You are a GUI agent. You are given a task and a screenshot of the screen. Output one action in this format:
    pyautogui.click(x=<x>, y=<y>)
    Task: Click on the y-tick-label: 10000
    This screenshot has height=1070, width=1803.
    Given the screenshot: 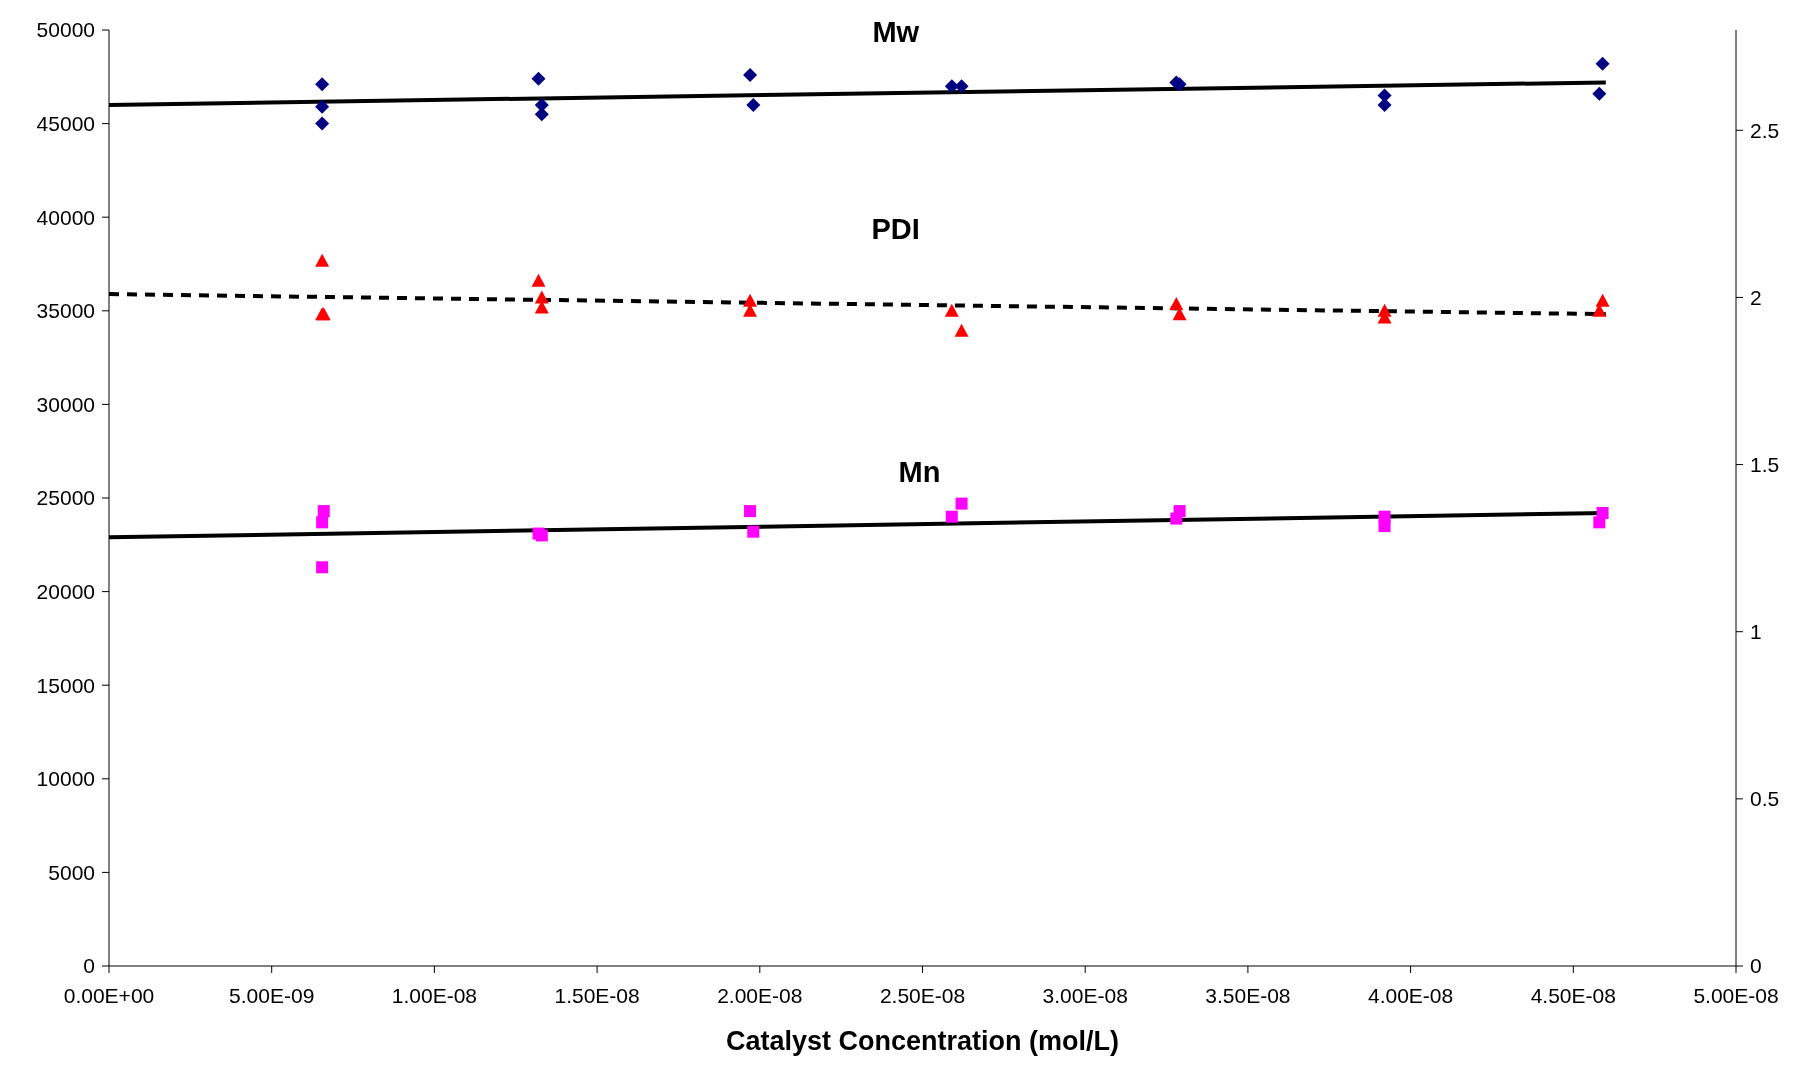 What is the action you would take?
    pyautogui.click(x=65, y=779)
    